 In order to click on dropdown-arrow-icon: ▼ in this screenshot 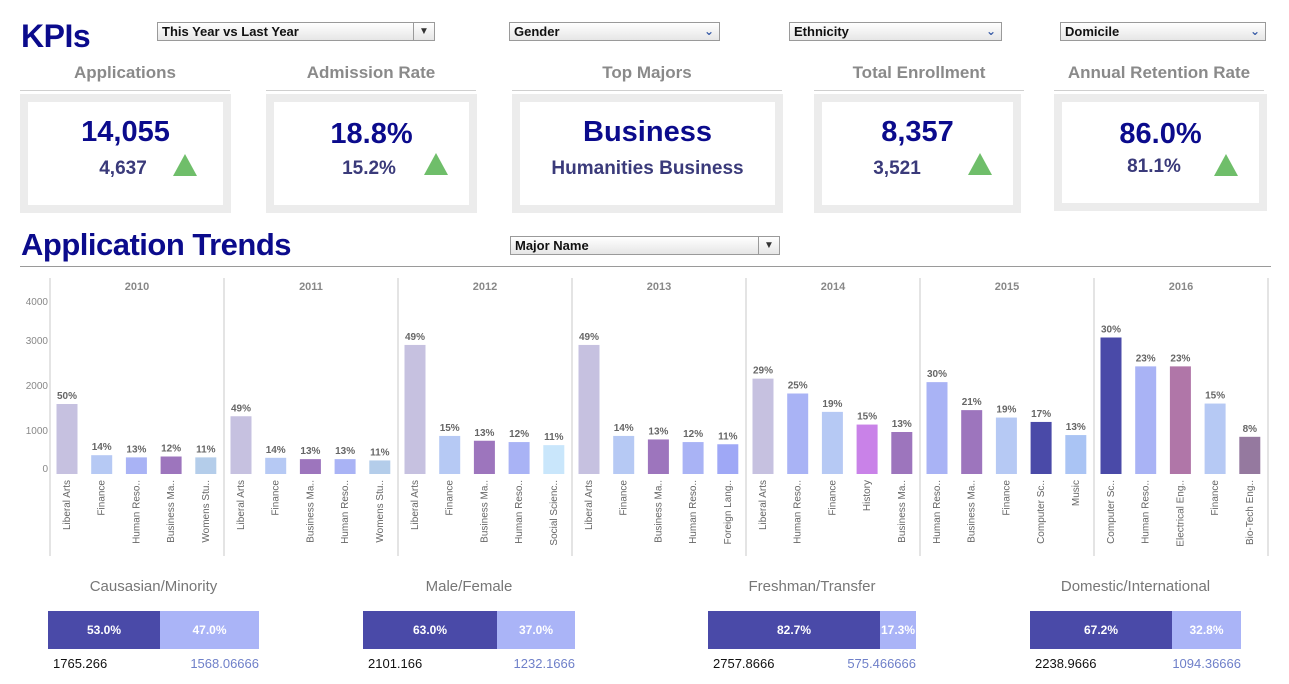, I will do `click(768, 245)`.